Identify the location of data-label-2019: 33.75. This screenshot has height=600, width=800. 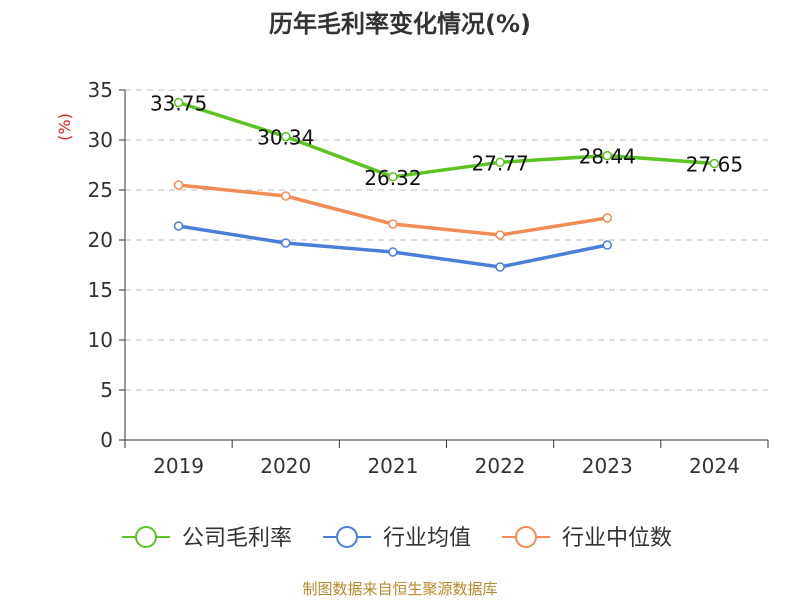
(178, 104).